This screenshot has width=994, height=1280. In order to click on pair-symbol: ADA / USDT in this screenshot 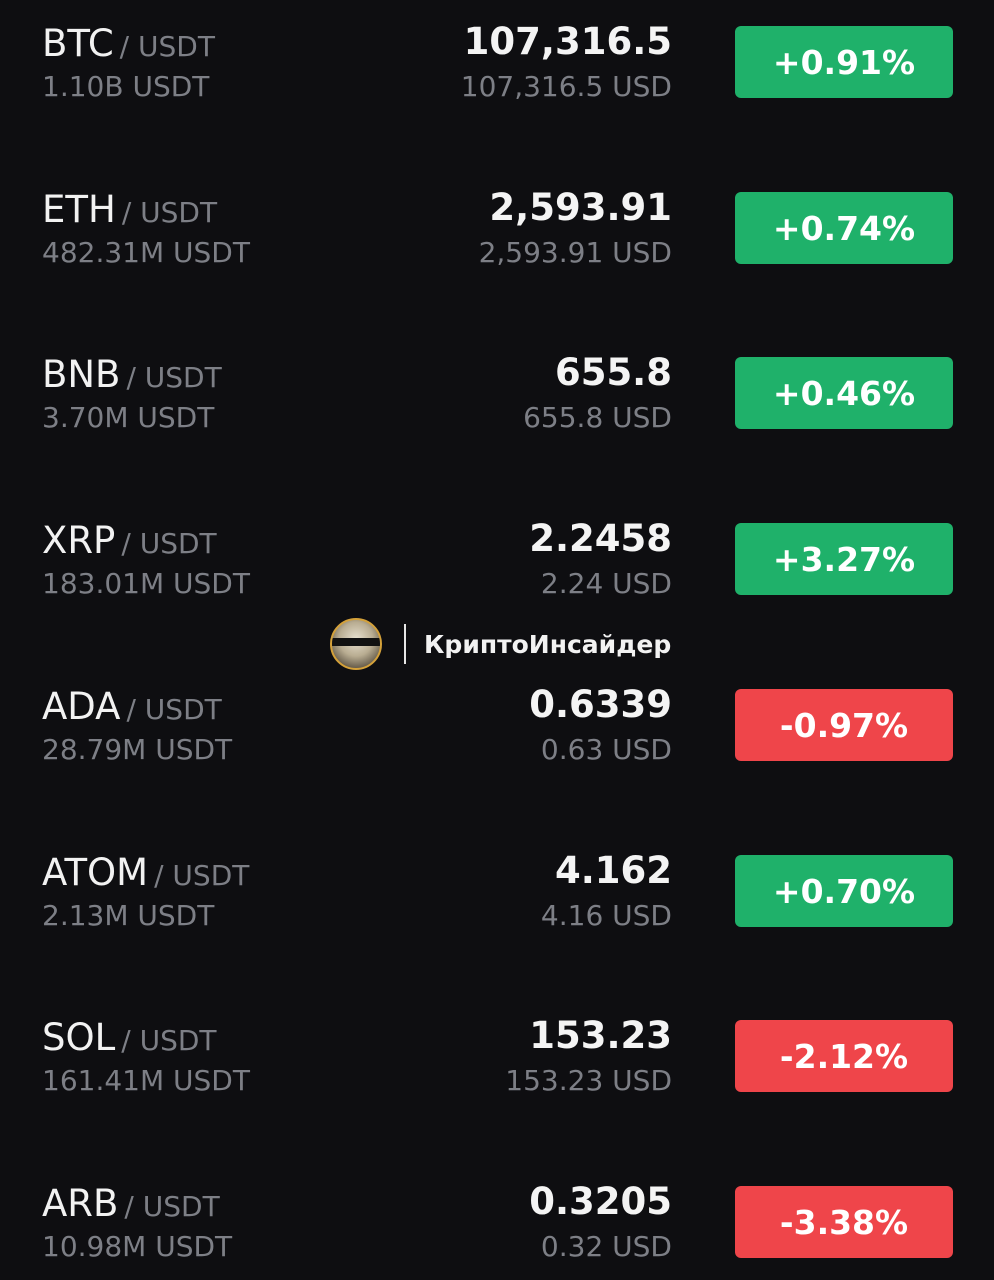, I will do `click(132, 706)`.